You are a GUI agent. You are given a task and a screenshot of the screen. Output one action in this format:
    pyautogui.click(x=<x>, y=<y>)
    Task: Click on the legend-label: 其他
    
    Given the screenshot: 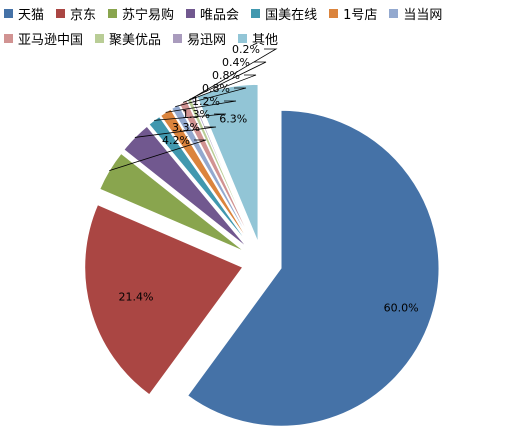 What is the action you would take?
    pyautogui.click(x=265, y=40)
    